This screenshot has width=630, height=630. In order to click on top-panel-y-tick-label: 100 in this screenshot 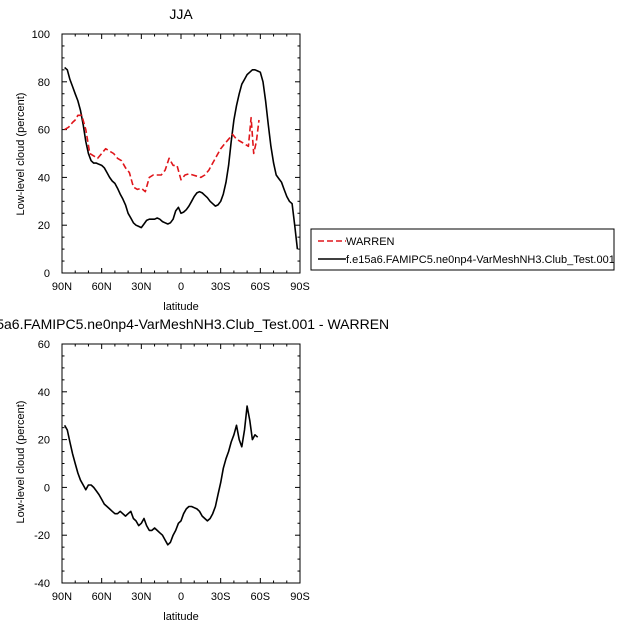, I will do `click(41, 35)`.